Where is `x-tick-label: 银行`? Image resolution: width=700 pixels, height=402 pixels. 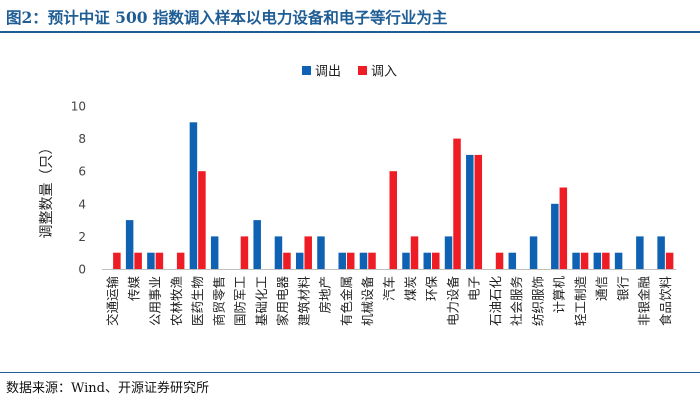 x-tick-label: 银行 is located at coordinates (622, 288).